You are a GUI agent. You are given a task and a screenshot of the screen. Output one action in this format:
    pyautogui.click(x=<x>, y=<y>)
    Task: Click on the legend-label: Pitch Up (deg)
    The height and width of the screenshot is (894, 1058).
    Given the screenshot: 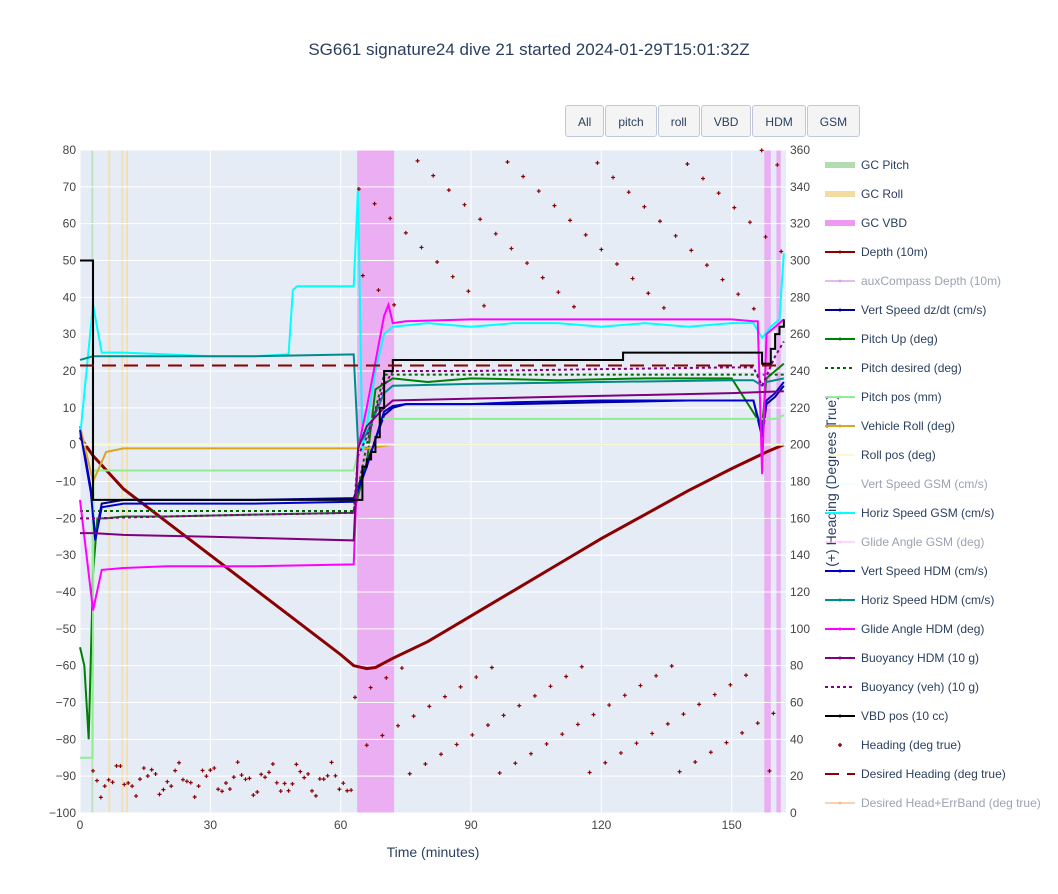 What is the action you would take?
    pyautogui.click(x=899, y=338)
    